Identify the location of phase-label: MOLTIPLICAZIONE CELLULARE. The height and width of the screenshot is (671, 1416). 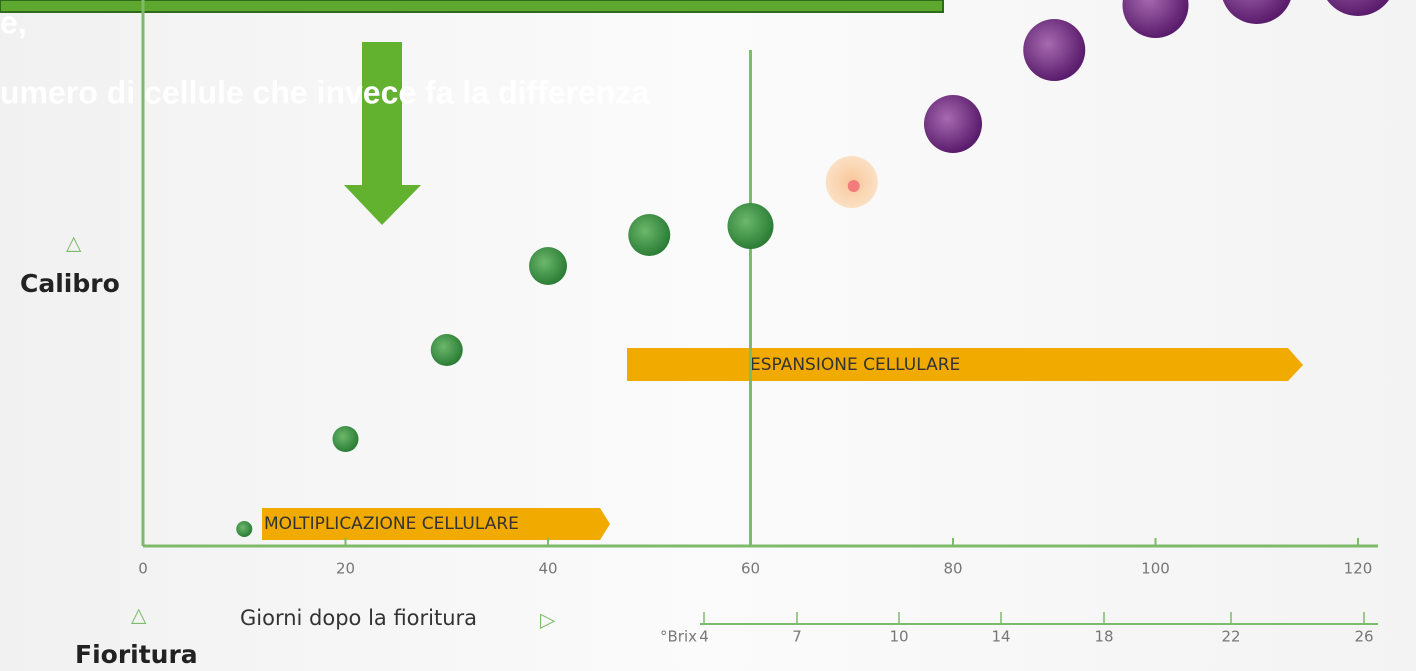
(391, 524).